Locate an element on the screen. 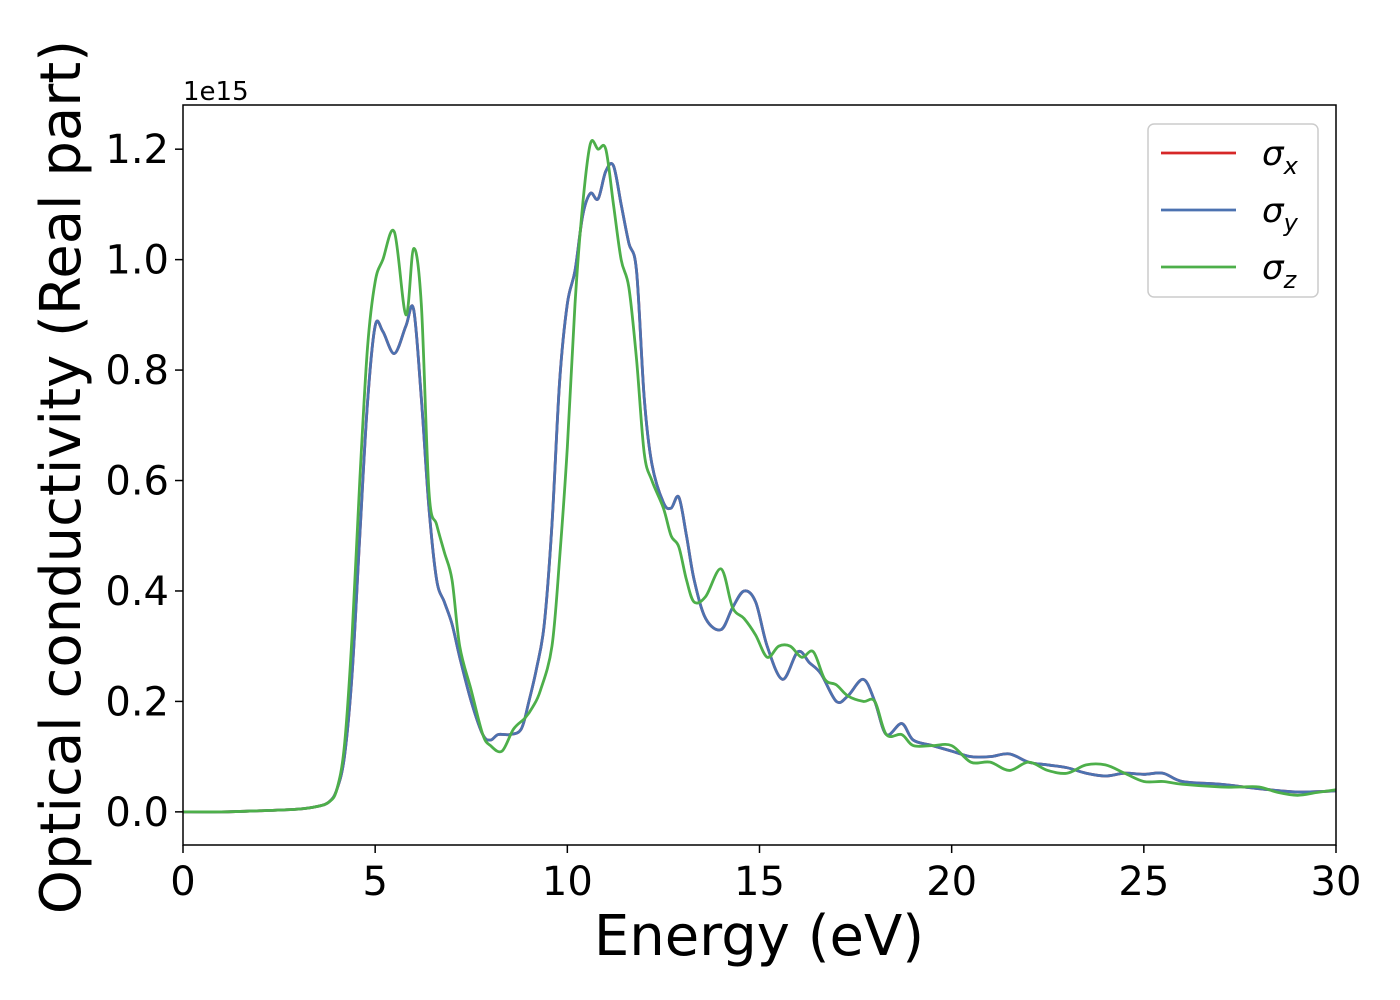 The height and width of the screenshot is (1000, 1400). x-tick-label: 5 is located at coordinates (374, 882).